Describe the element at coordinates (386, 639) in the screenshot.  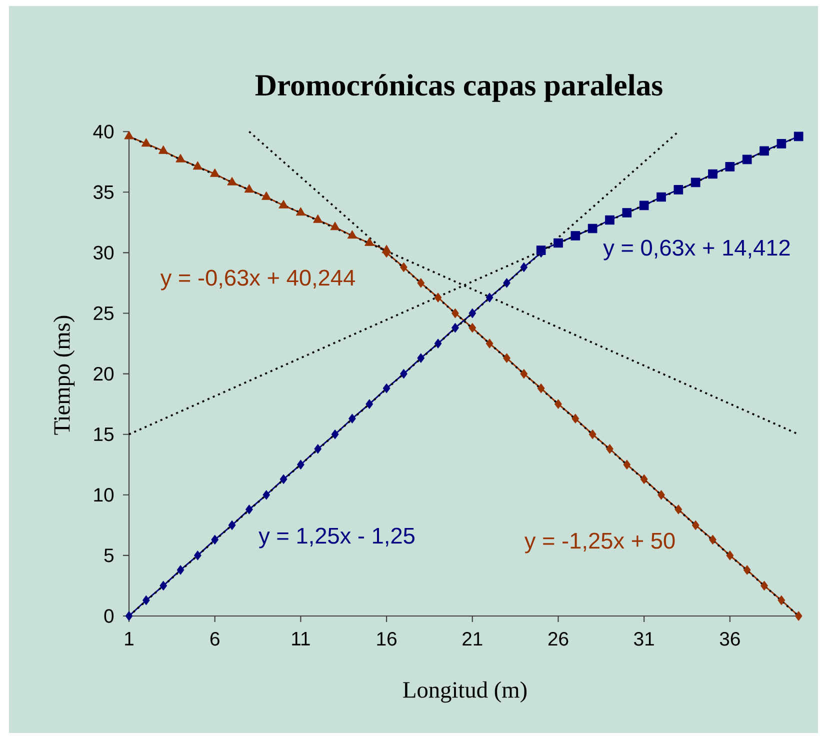
I see `x-tick-label: 16` at that location.